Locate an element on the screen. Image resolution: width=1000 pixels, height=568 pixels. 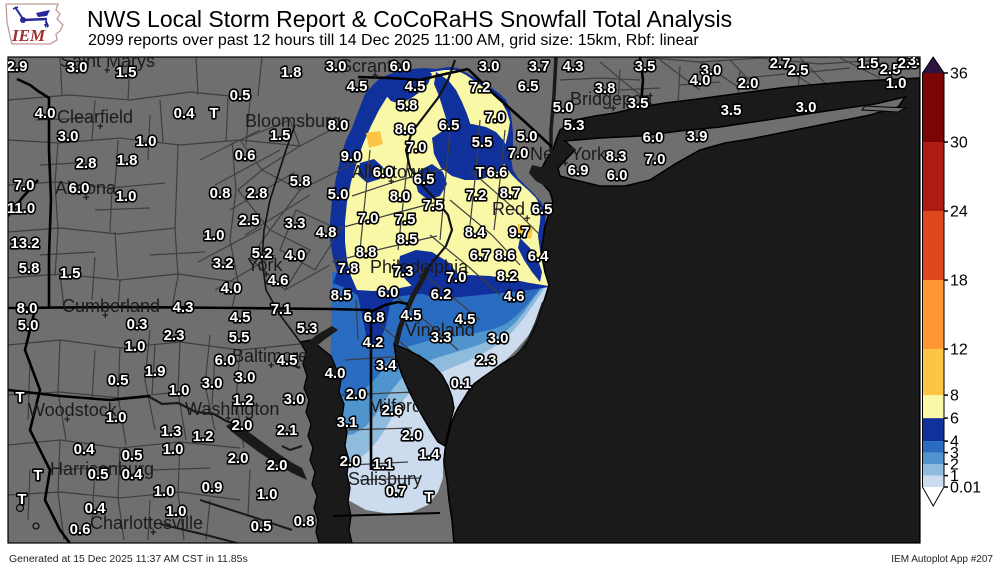
svg-text: 3.7 is located at coordinates (539, 66).